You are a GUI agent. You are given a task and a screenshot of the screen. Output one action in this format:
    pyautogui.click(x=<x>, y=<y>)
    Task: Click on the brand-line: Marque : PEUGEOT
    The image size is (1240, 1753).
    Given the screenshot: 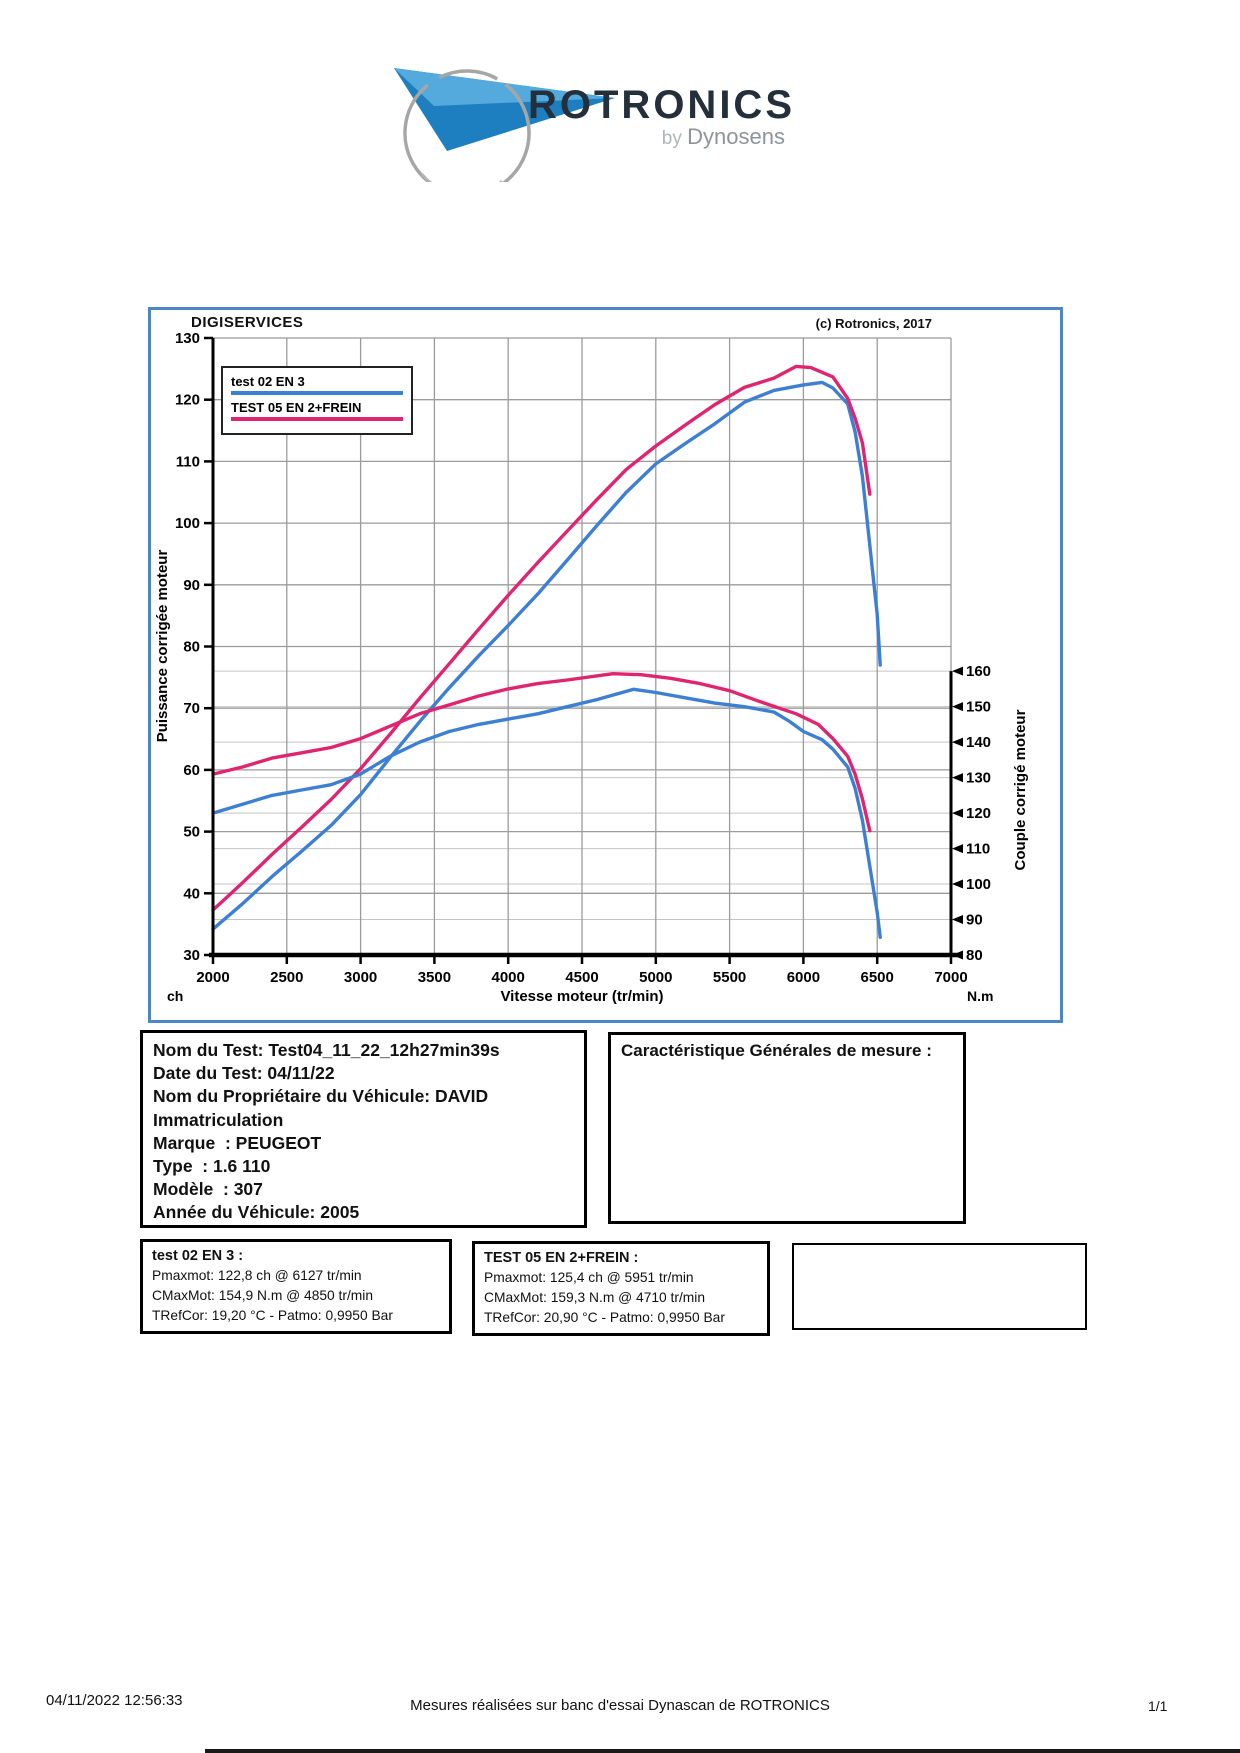 What is the action you would take?
    pyautogui.click(x=237, y=1142)
    